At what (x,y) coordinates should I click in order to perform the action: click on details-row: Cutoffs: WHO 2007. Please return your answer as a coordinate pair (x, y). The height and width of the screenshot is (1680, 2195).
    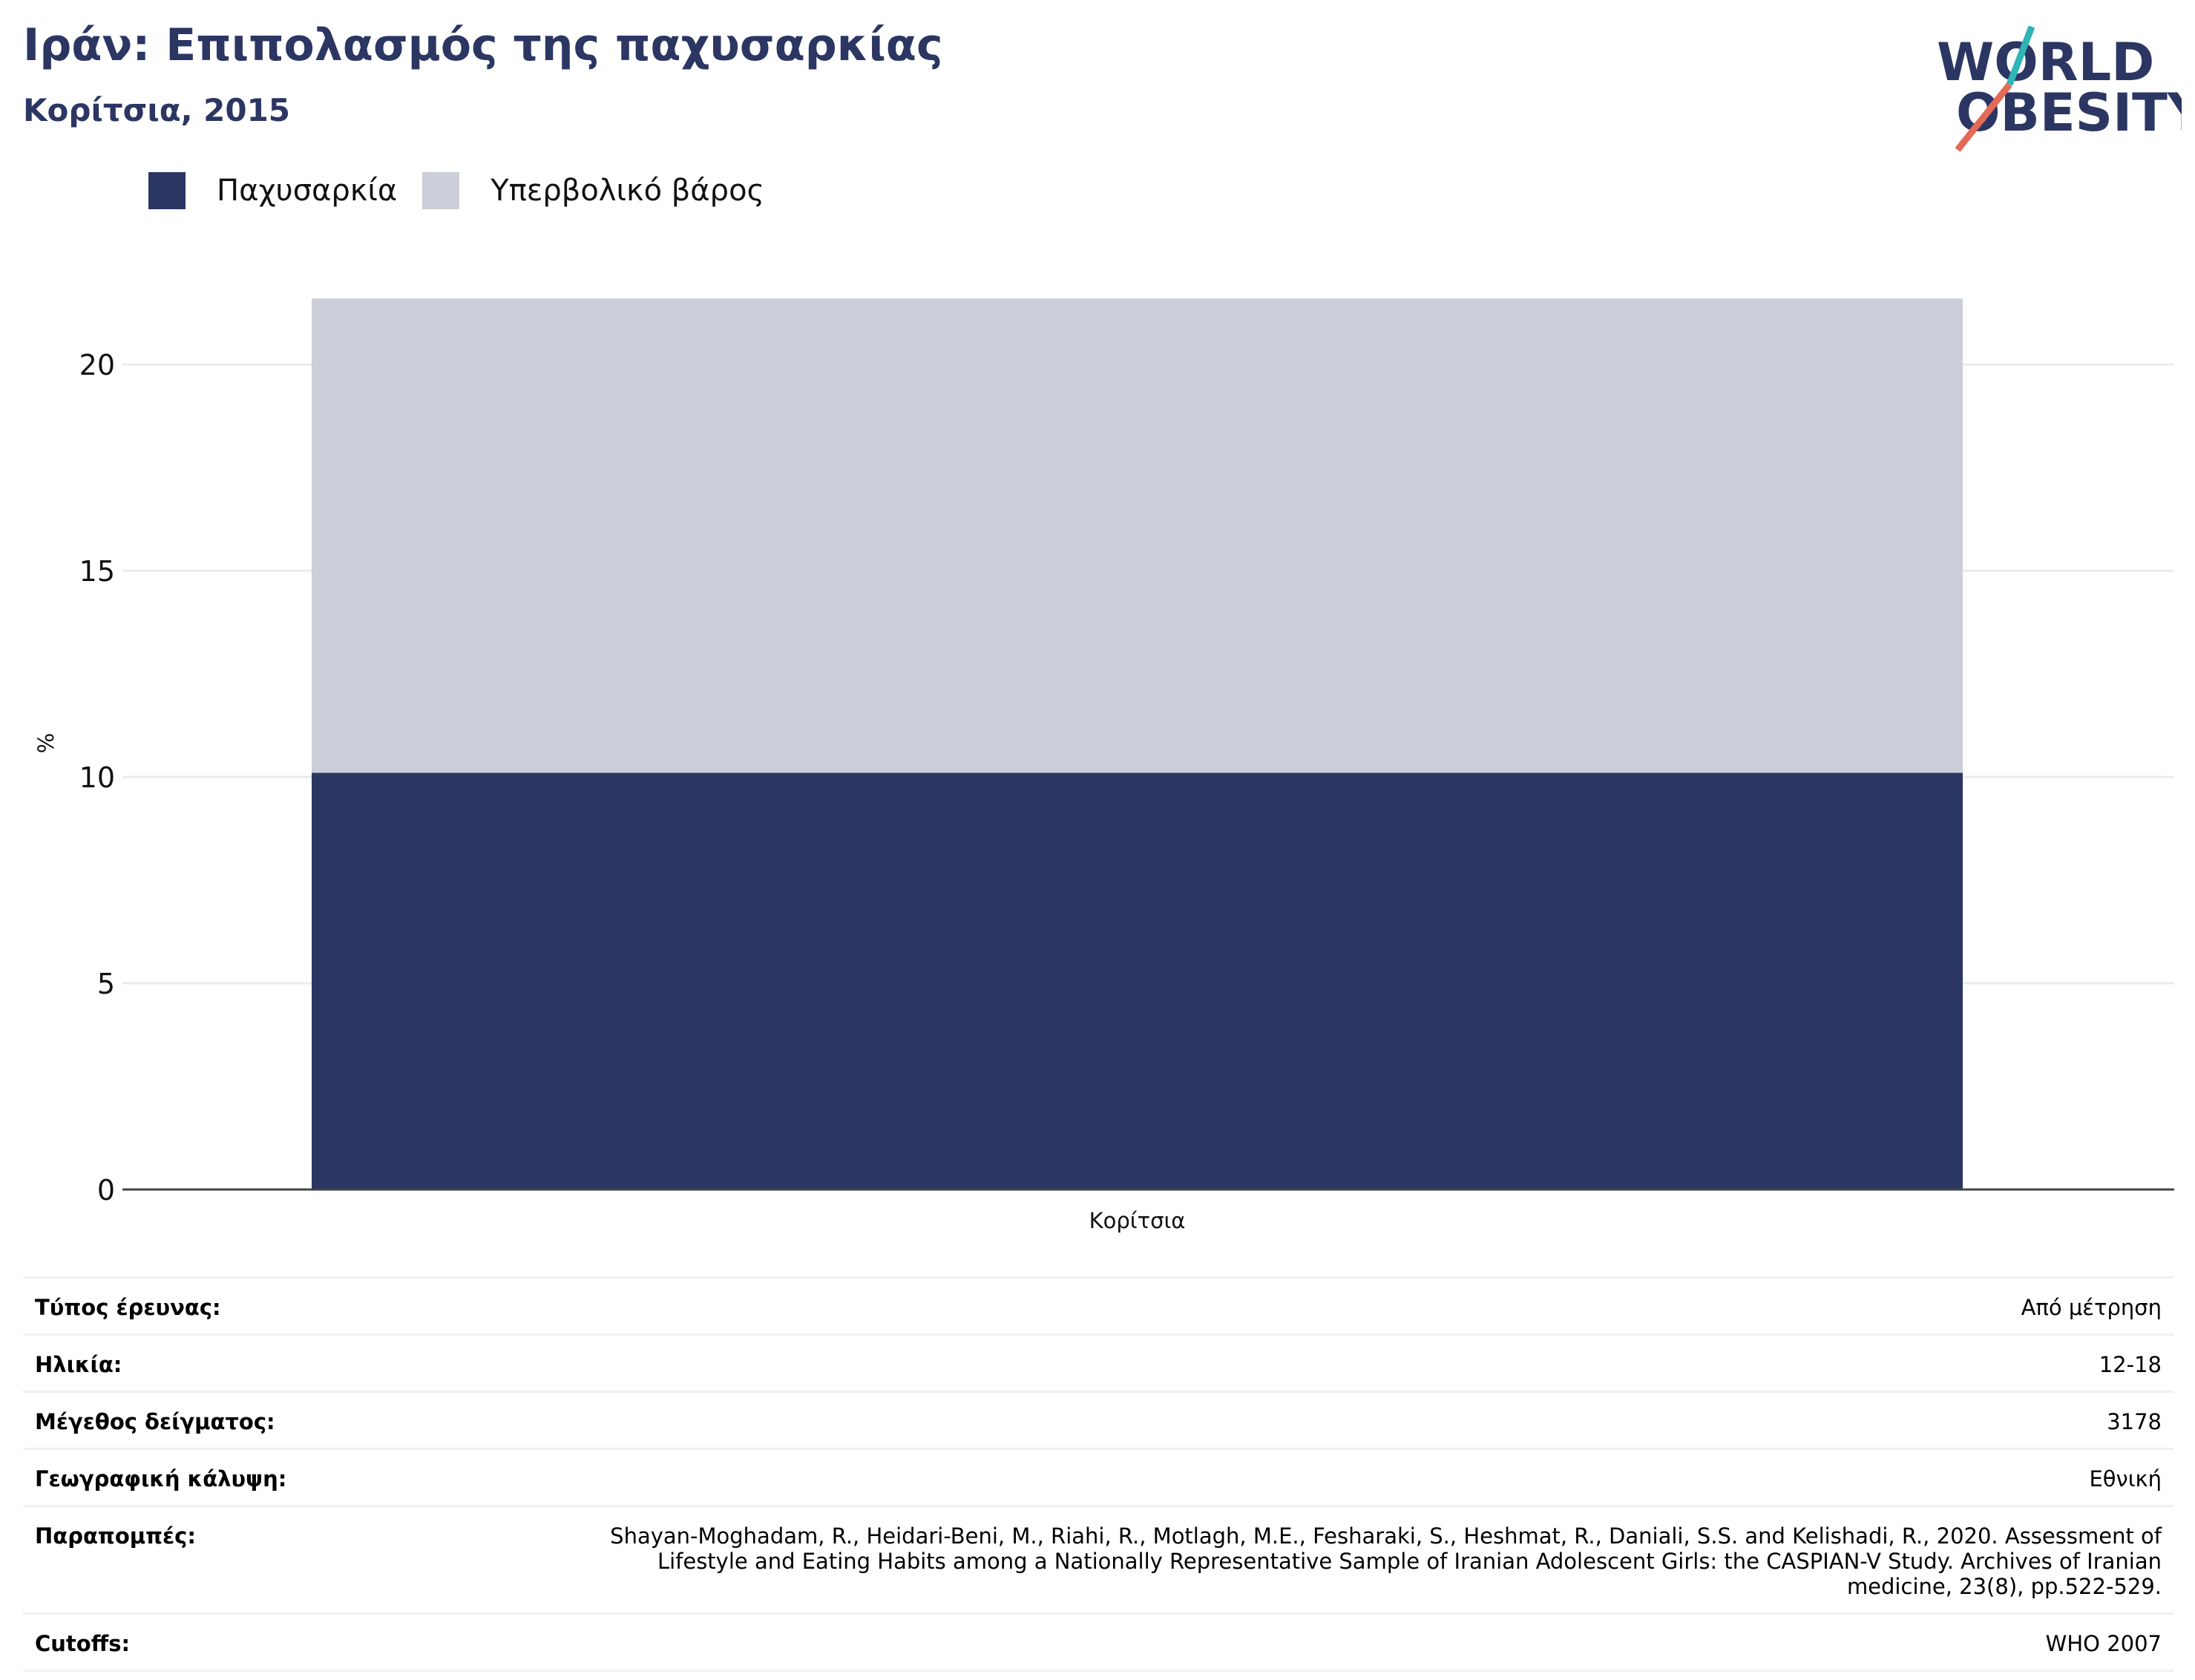
    Looking at the image, I should click on (1098, 1644).